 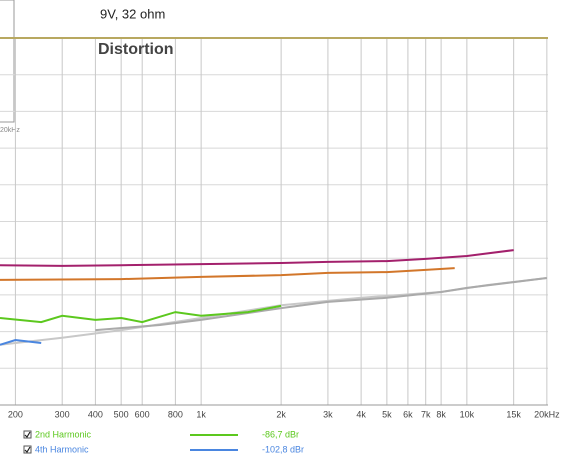 I want to click on x-tick-label: 6k, so click(x=408, y=414).